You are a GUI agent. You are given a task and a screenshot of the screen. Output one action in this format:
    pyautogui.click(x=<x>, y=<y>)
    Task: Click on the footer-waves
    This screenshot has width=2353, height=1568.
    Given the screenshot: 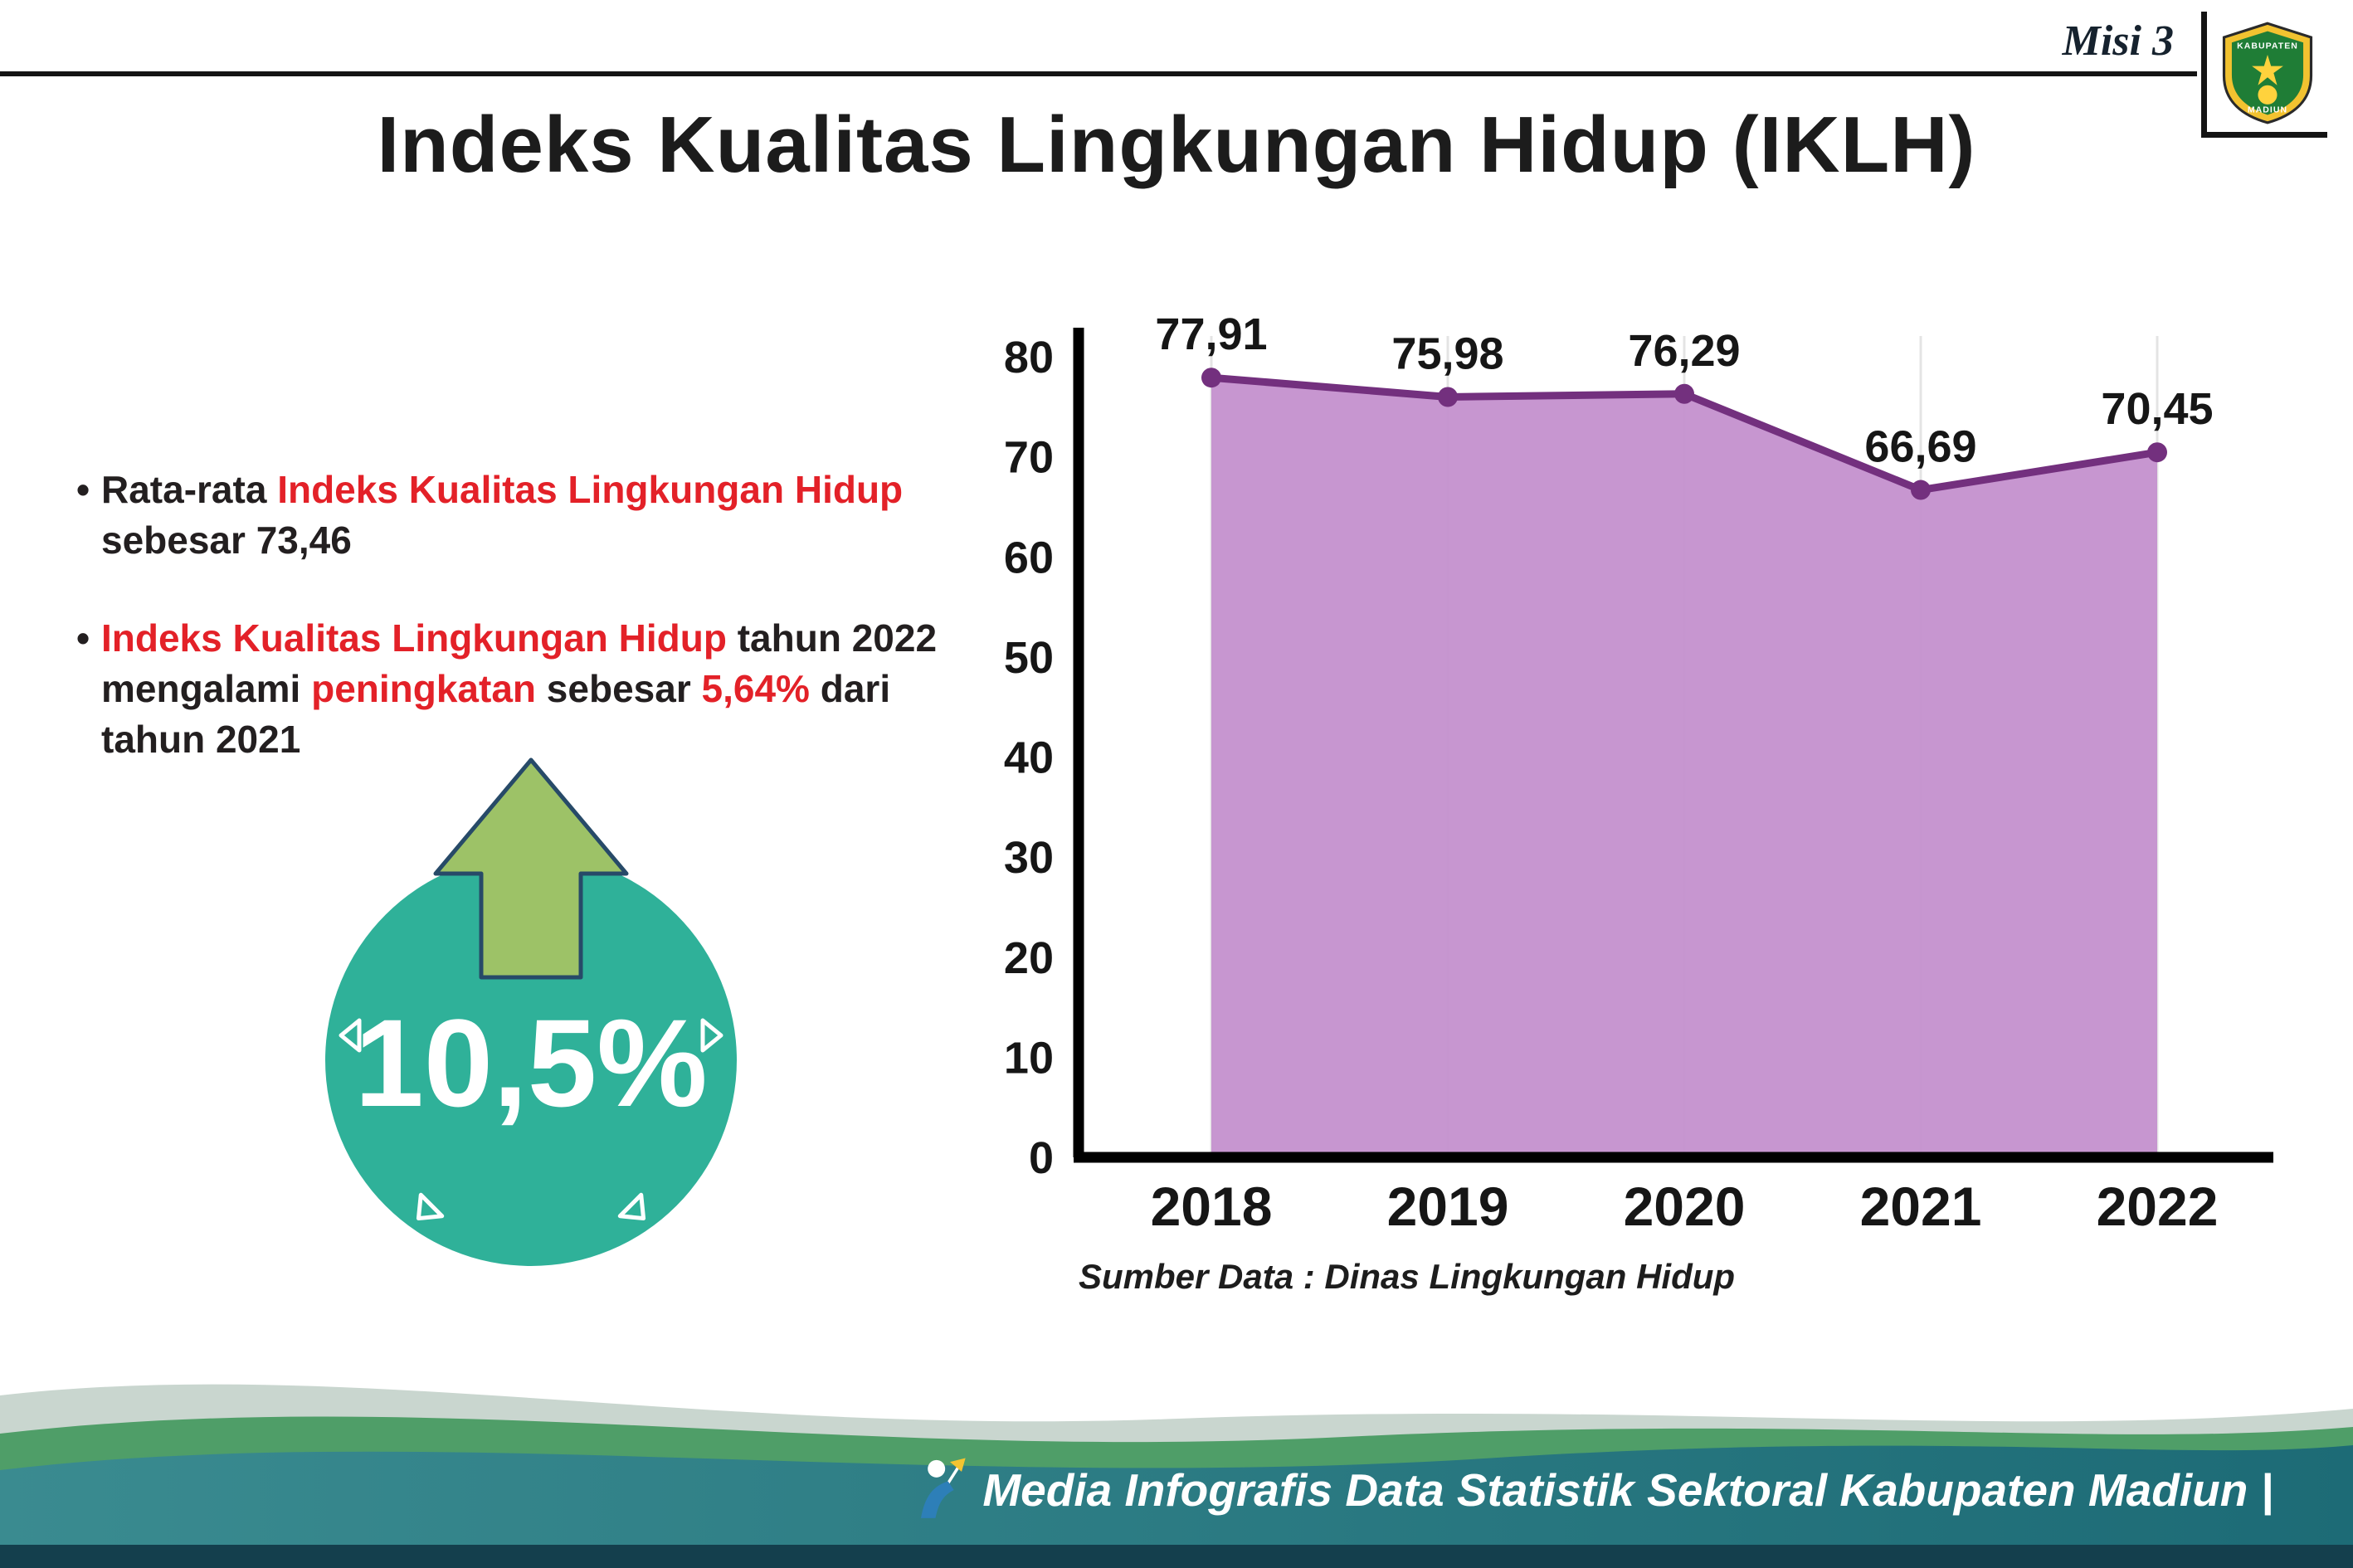 What is the action you would take?
    pyautogui.click(x=1176, y=1476)
    